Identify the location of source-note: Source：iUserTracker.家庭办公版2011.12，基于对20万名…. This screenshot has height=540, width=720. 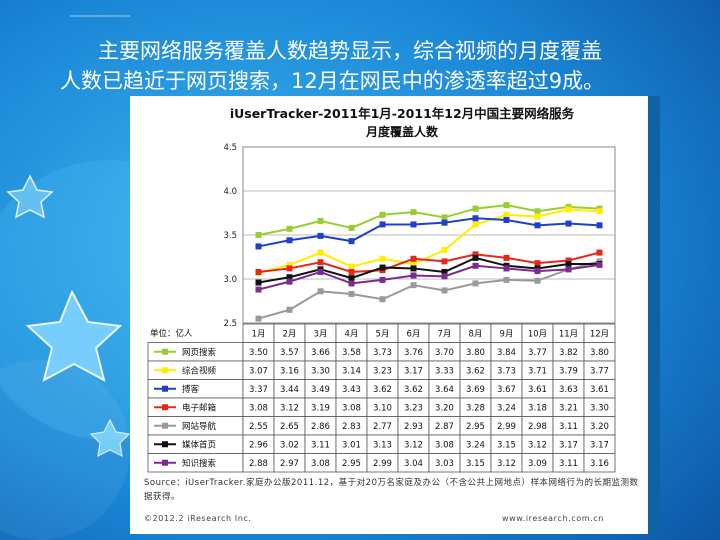
(391, 490).